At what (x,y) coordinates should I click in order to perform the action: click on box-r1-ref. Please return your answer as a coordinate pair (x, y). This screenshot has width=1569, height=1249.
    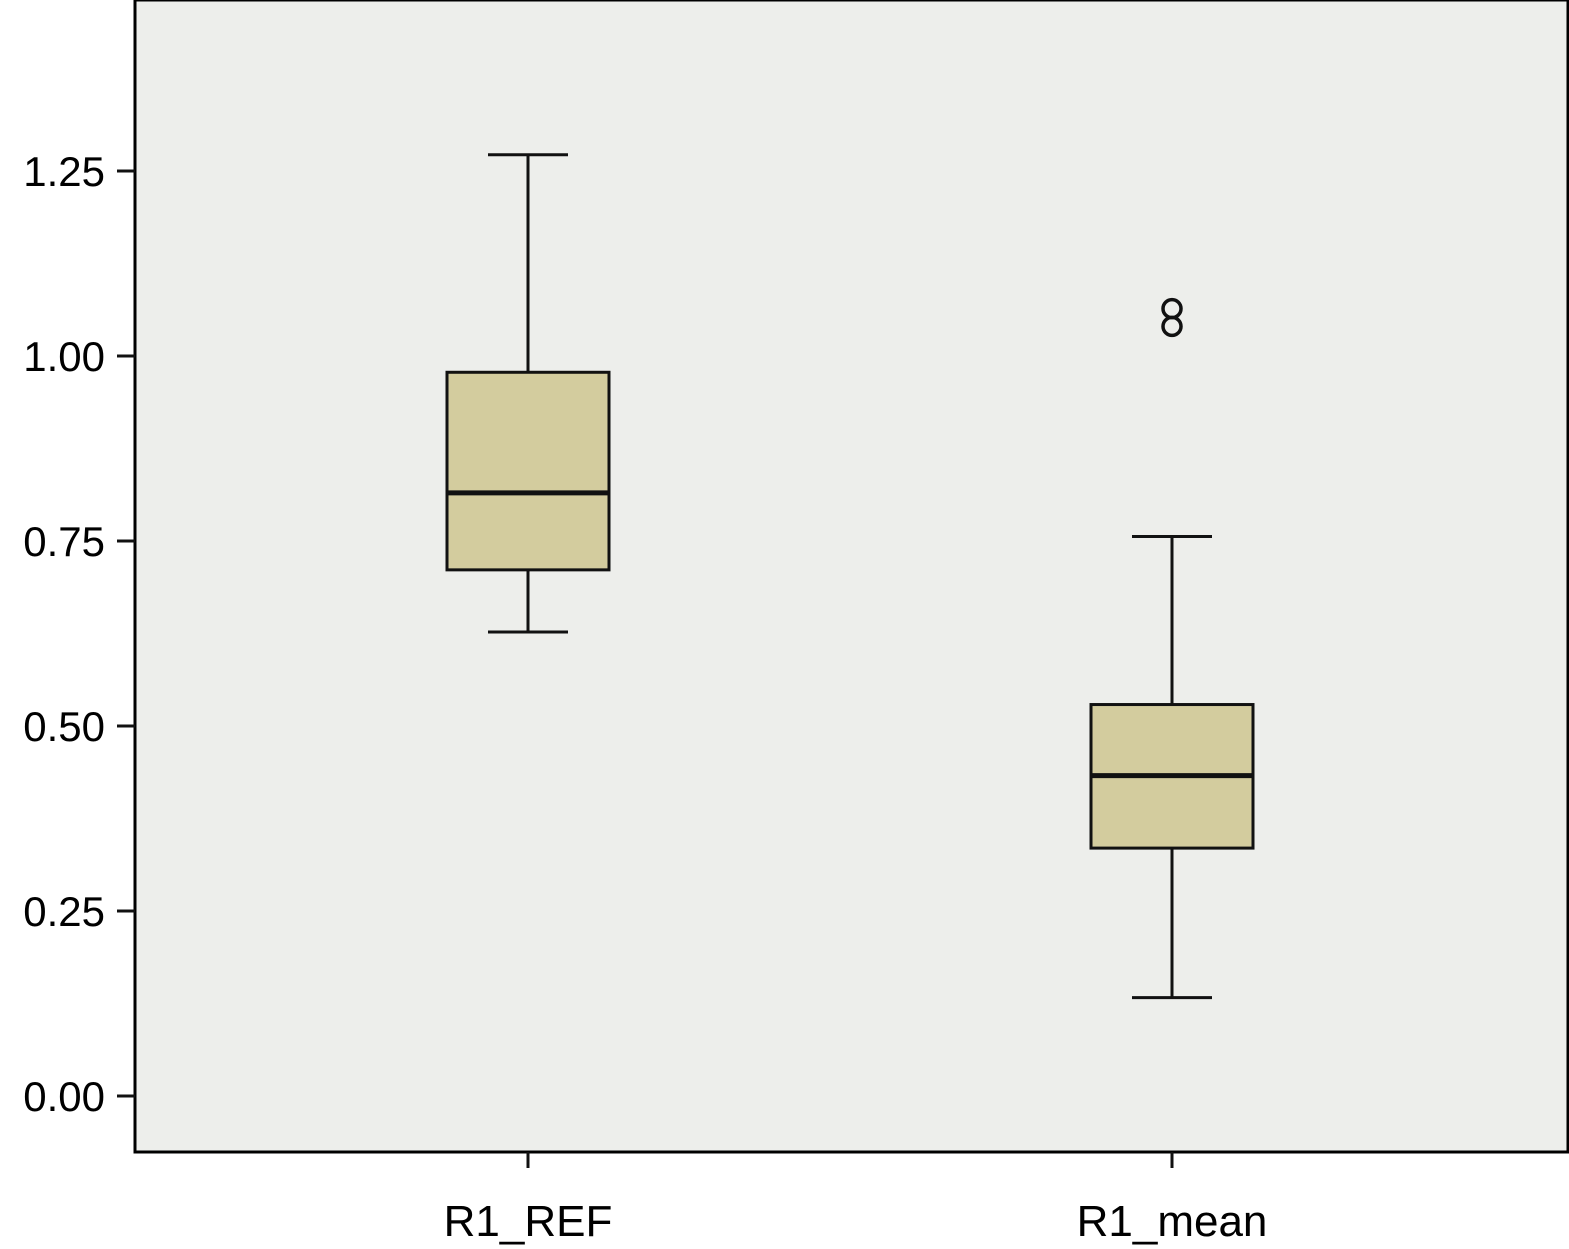
    Looking at the image, I should click on (528, 393).